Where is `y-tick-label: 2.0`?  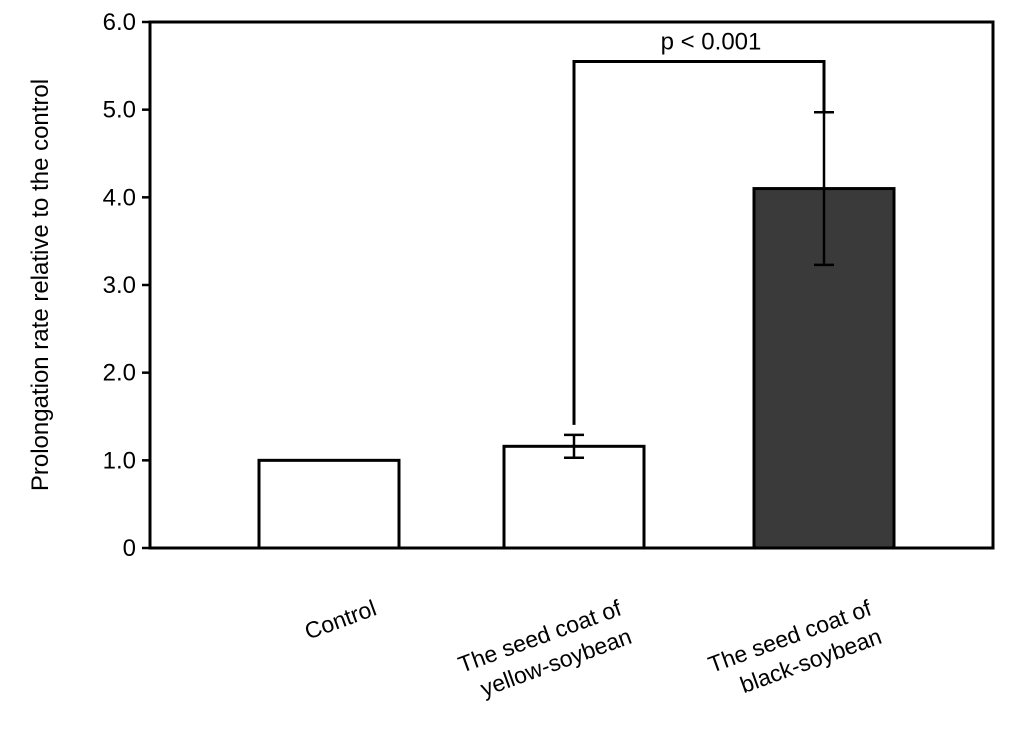 y-tick-label: 2.0 is located at coordinates (119, 373).